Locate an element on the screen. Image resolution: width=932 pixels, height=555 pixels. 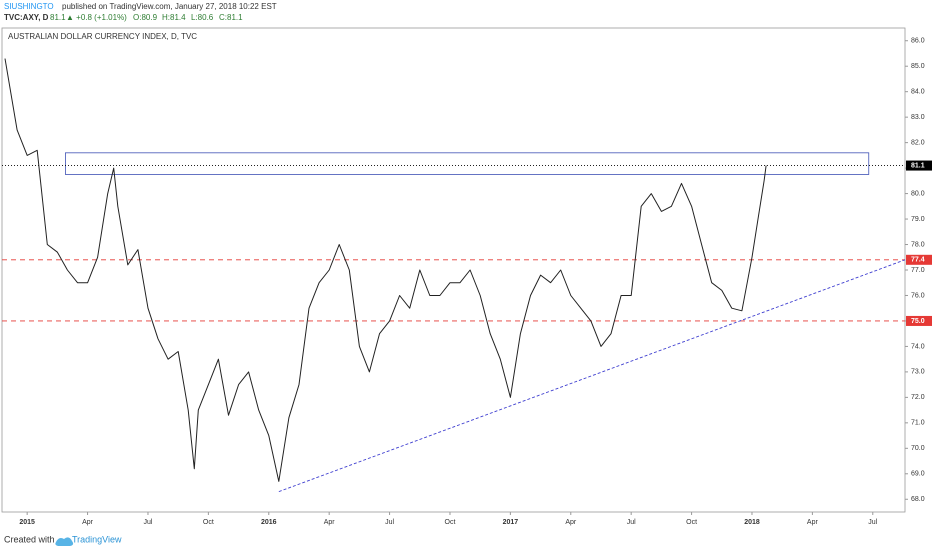
y-tick-label: 79.0 is located at coordinates (918, 219).